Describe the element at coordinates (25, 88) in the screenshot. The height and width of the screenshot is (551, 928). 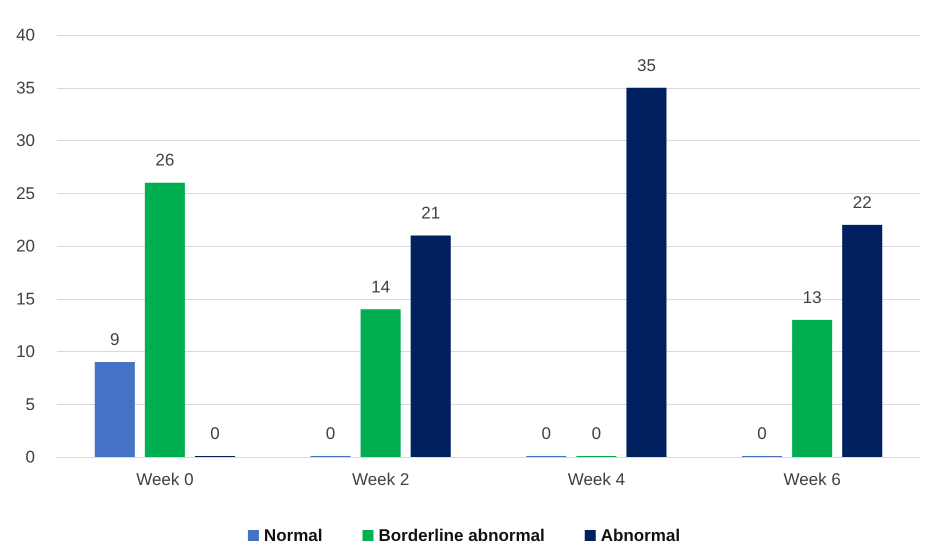
I see `y-tick-label: 35` at that location.